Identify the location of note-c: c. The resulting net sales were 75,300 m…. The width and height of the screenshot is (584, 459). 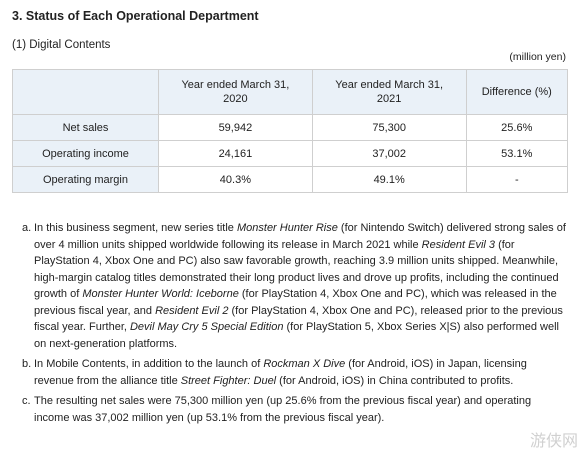
(295, 409).